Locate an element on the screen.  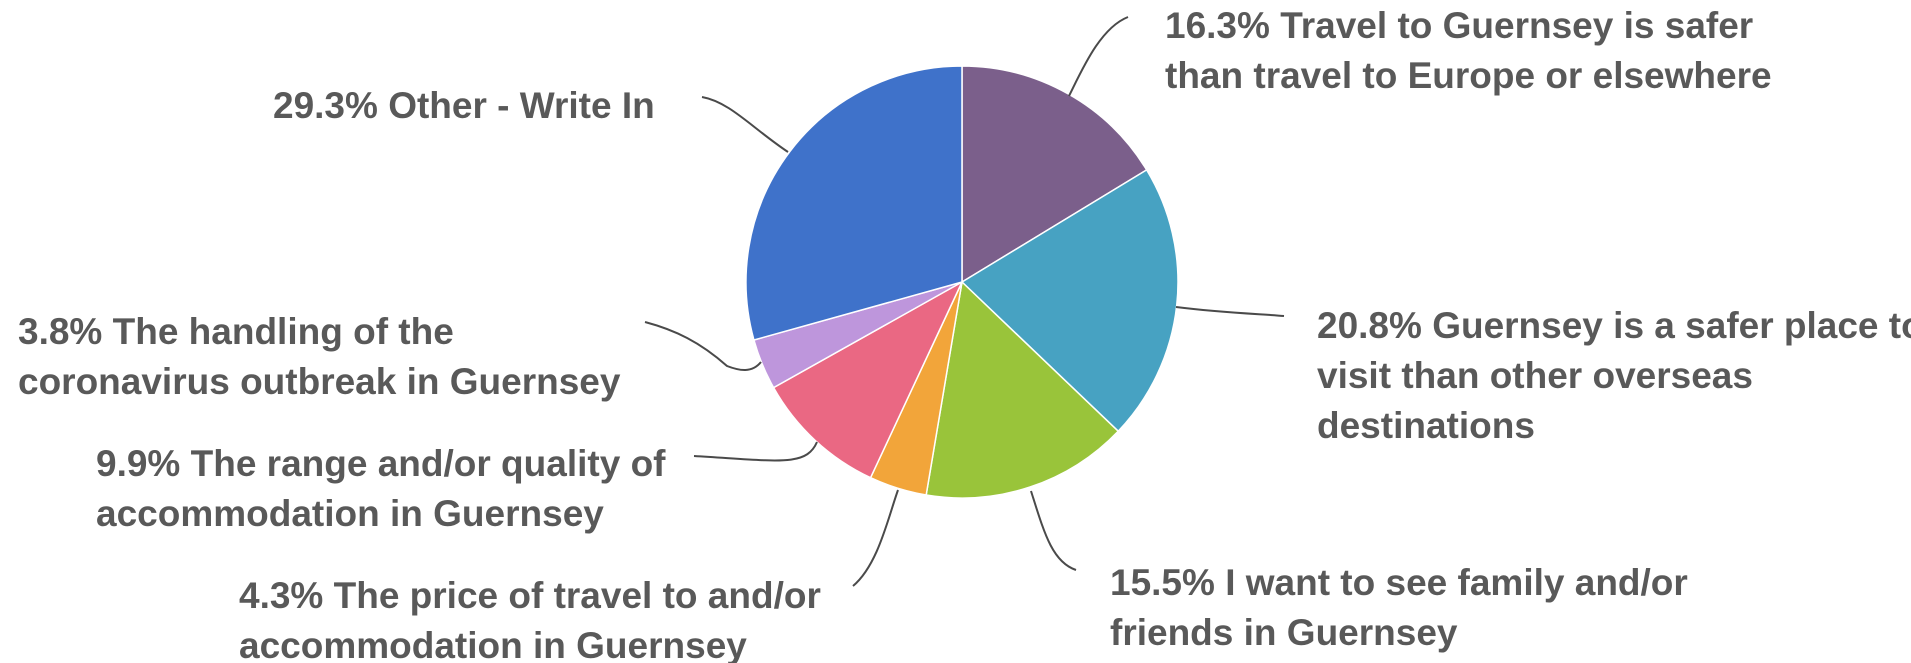
slice-label-1-line-0: 20.8% Guernsey is a safer place to is located at coordinates (1614, 325).